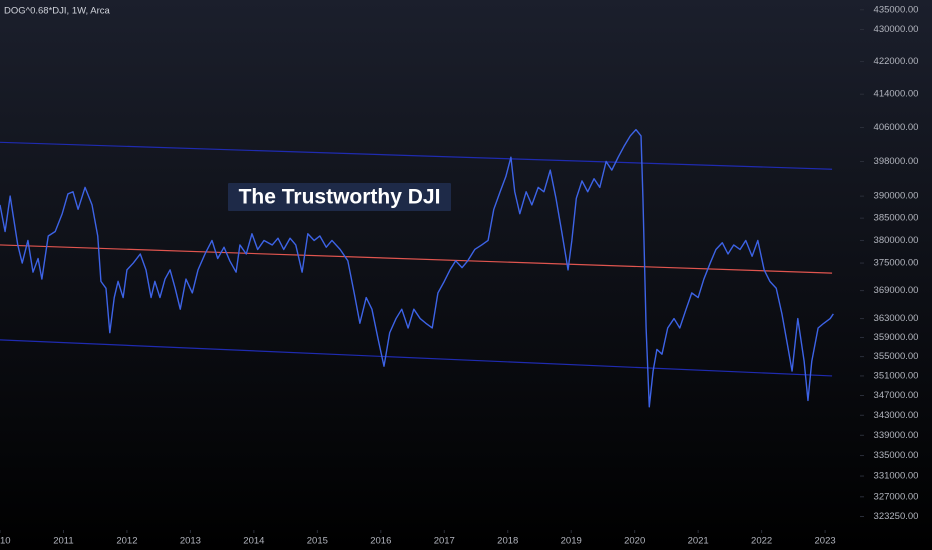 This screenshot has width=932, height=550. I want to click on x-tick-label: 2021, so click(698, 541).